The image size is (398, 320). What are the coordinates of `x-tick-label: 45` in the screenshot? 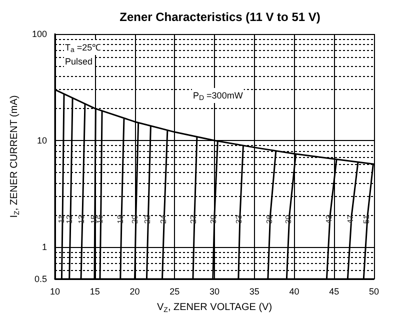 It's located at (334, 291).